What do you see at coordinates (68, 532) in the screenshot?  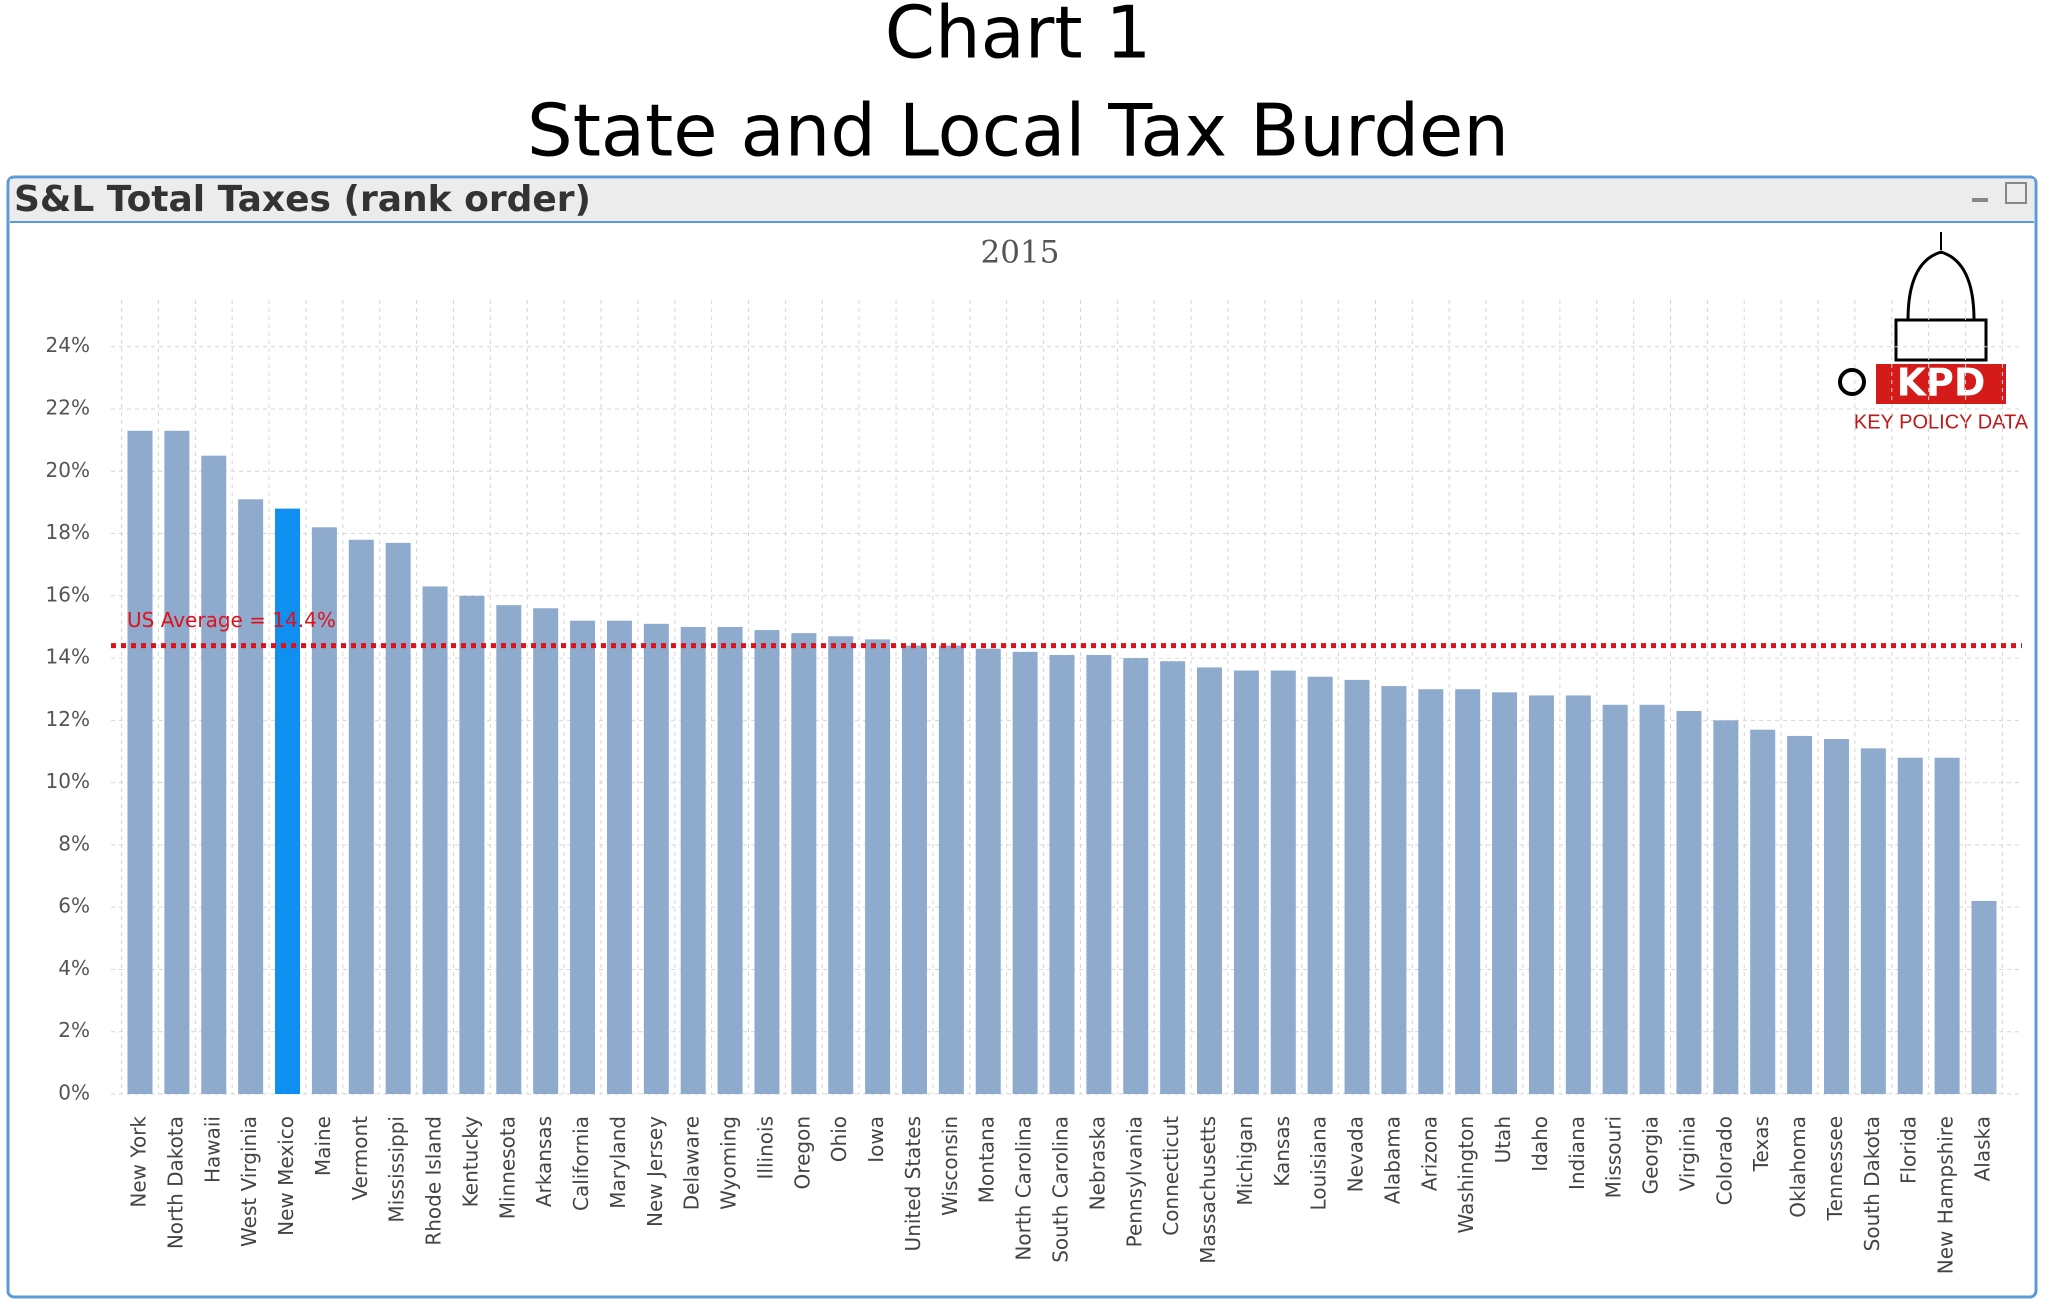 I see `y-tick-label: 18%` at bounding box center [68, 532].